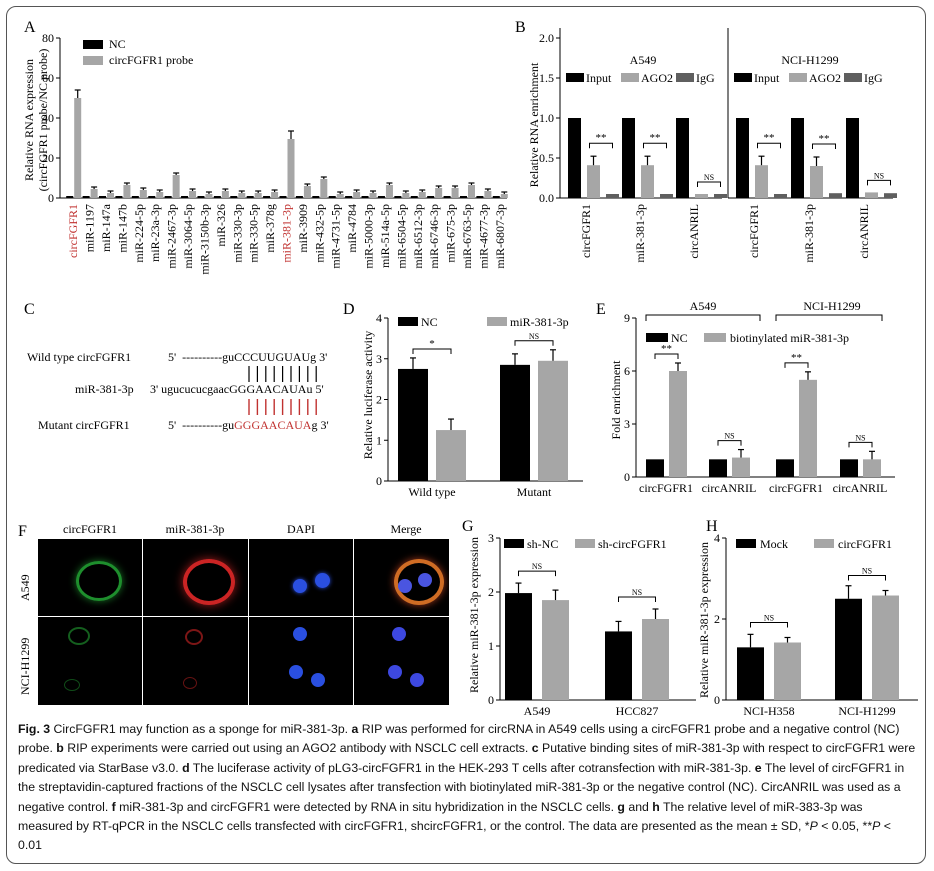 The width and height of the screenshot is (934, 871). What do you see at coordinates (831, 306) in the screenshot?
I see `panel-e-group-h1299: NCI-H1299` at bounding box center [831, 306].